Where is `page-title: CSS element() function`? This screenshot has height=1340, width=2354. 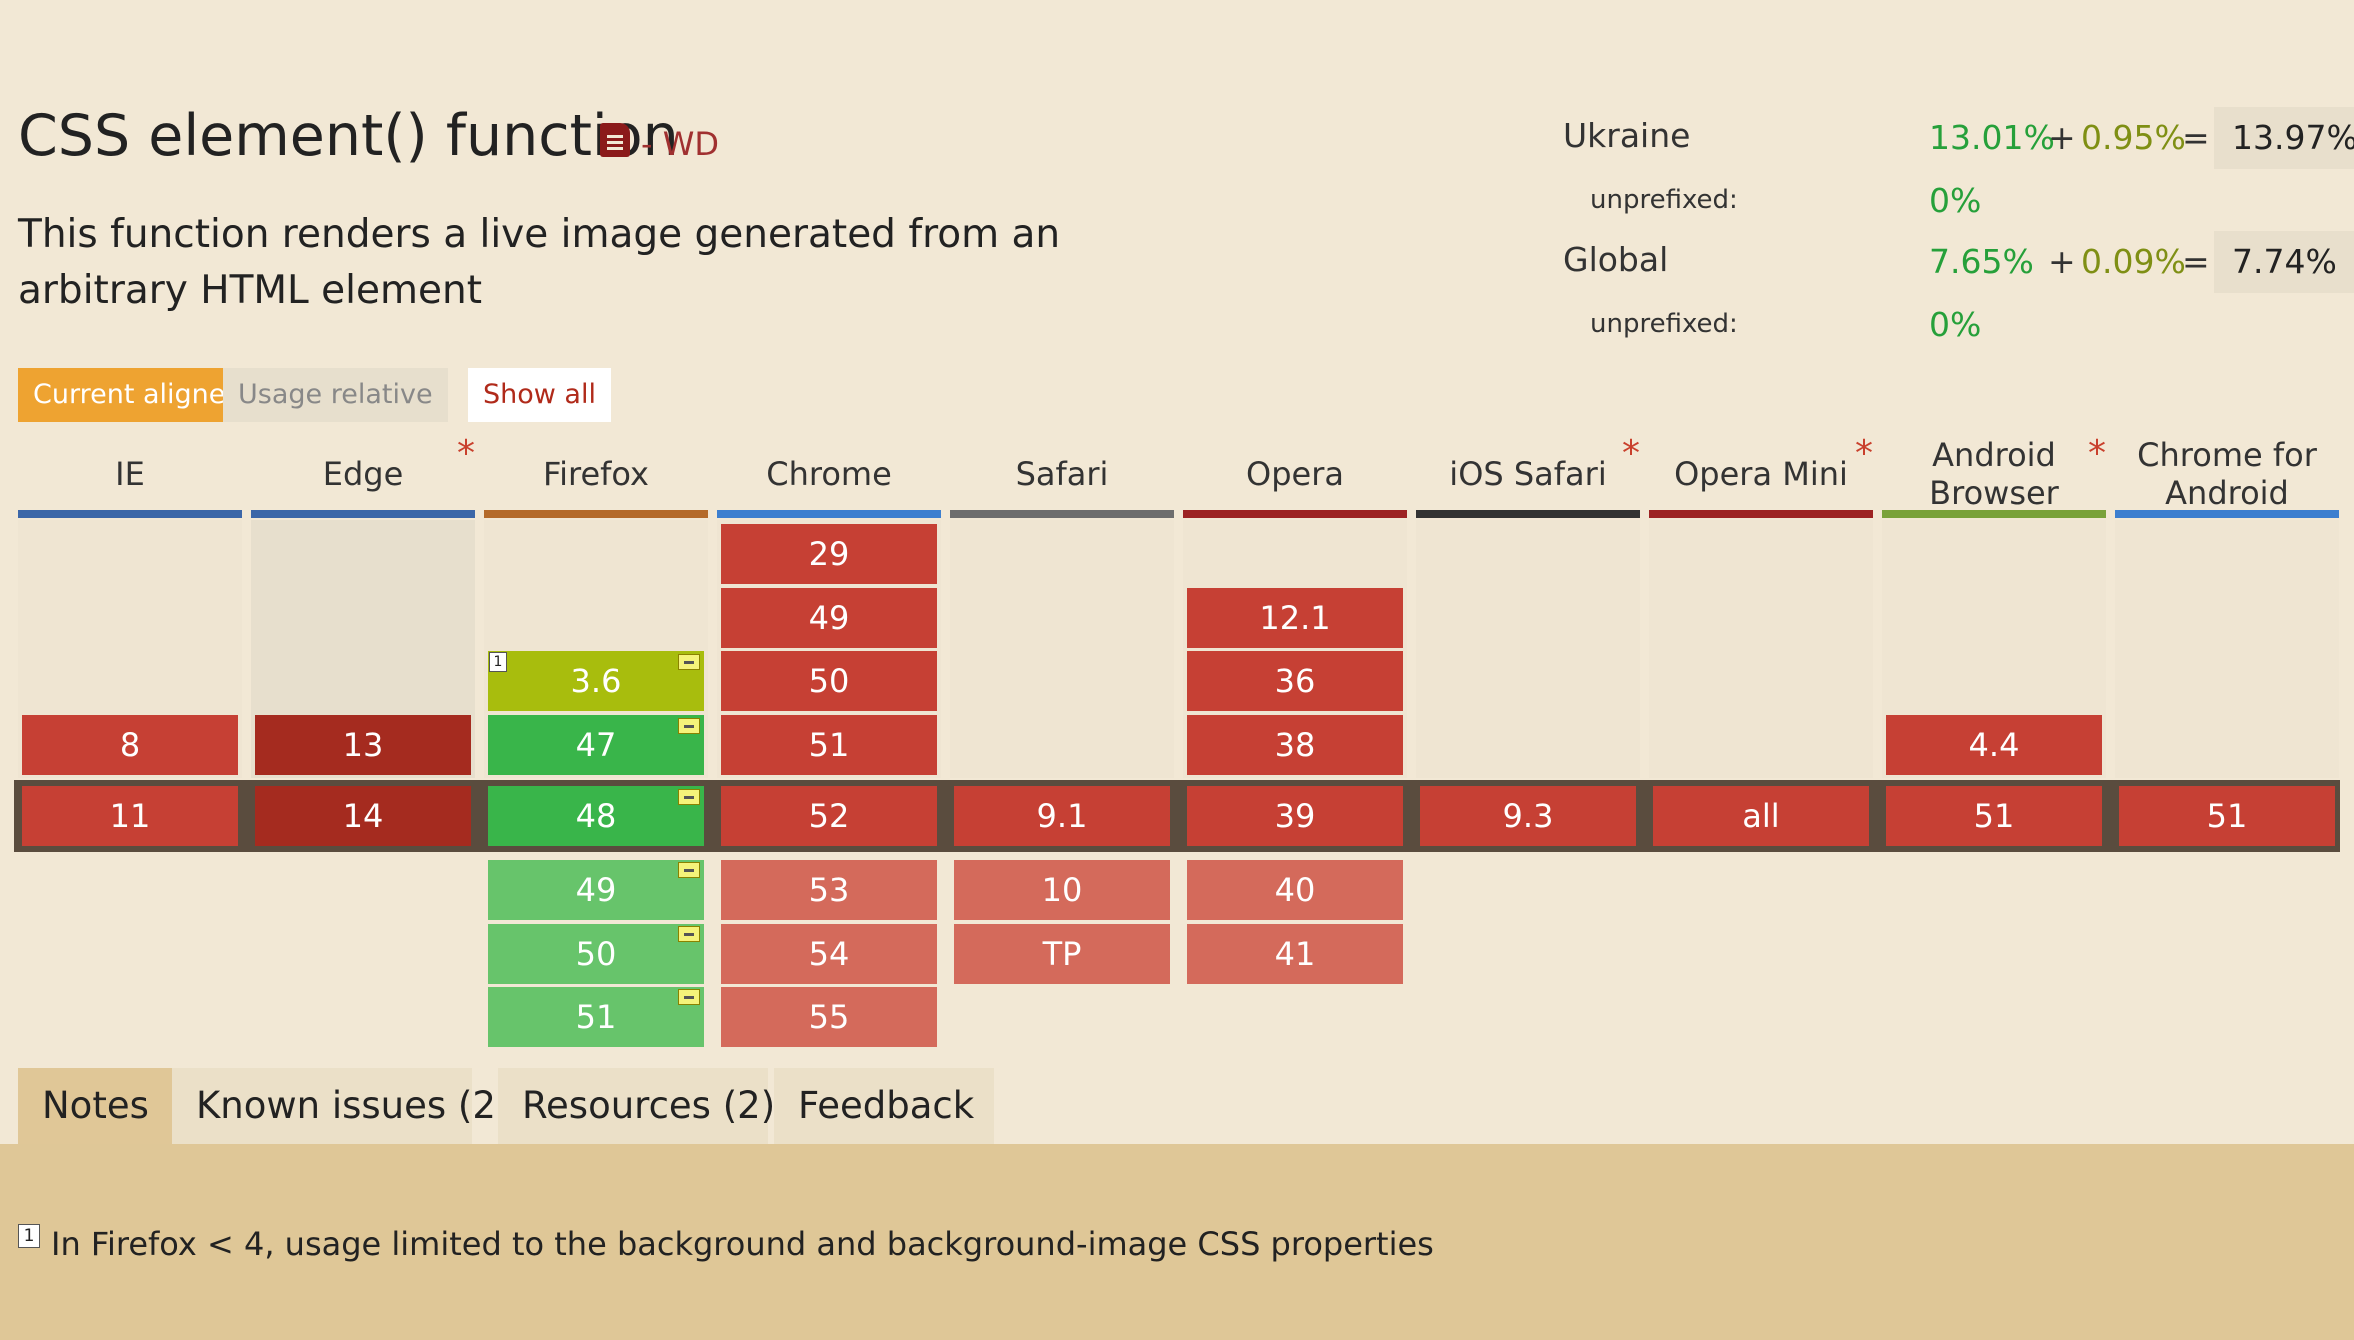 page-title: CSS element() function is located at coordinates (348, 136).